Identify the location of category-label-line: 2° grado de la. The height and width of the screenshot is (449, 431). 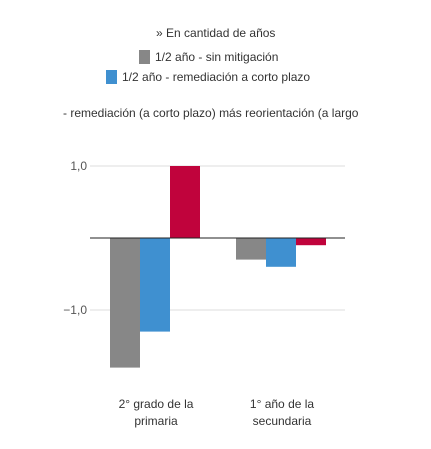
(156, 404).